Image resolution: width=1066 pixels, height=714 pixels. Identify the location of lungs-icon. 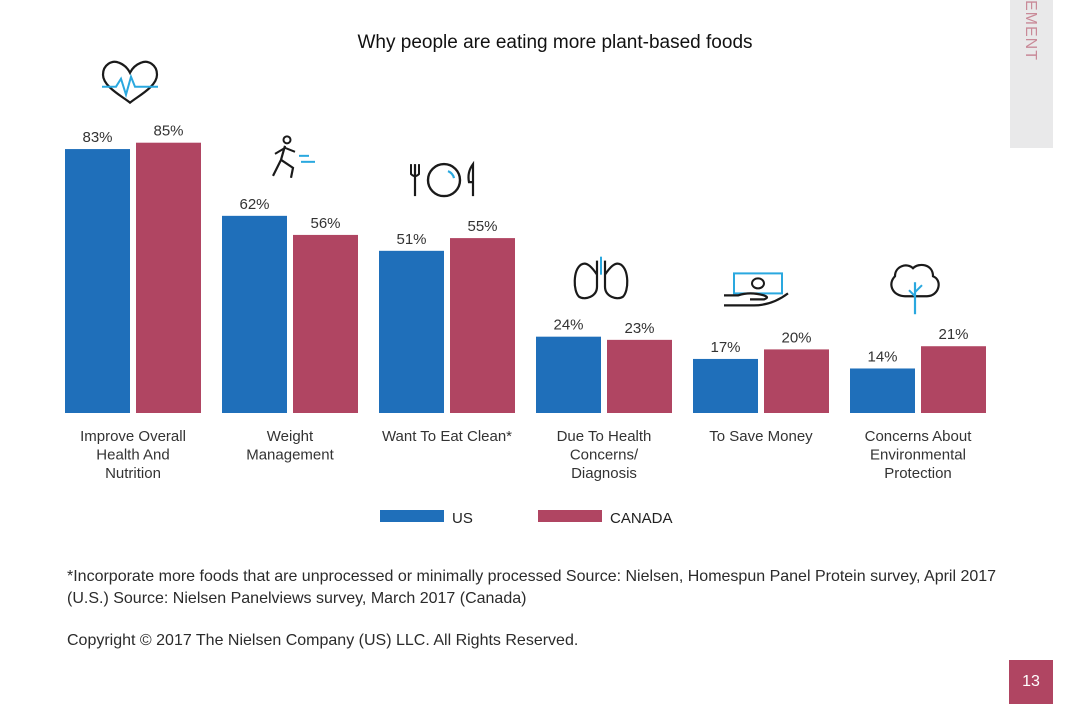
(601, 278).